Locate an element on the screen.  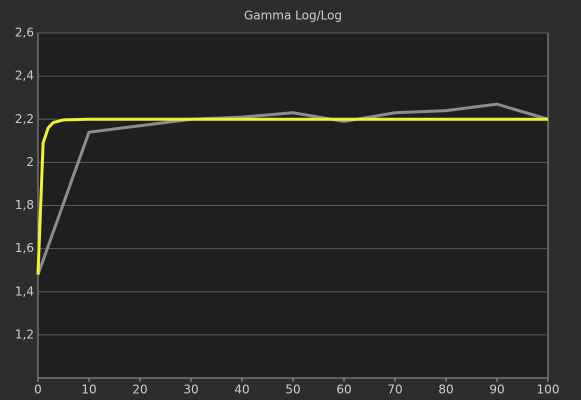
x-tick-label: 60 is located at coordinates (343, 390).